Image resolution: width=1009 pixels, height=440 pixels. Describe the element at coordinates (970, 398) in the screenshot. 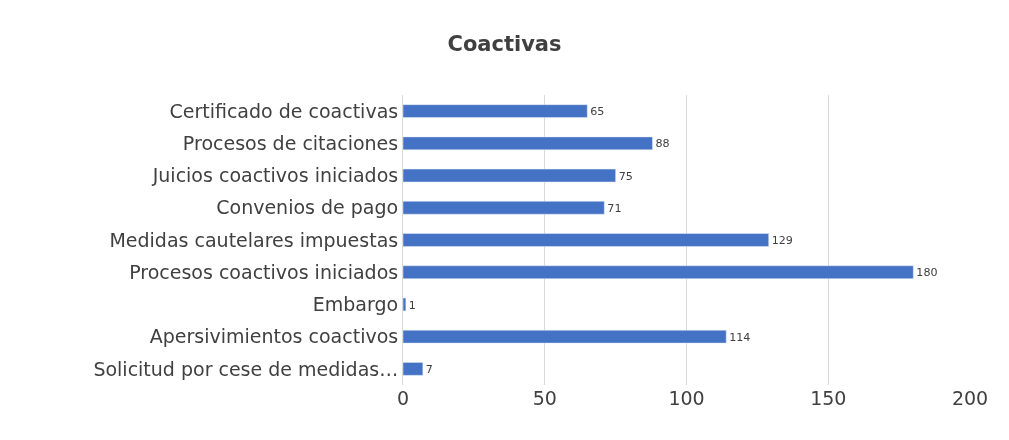

I see `x-tick-label: 200` at that location.